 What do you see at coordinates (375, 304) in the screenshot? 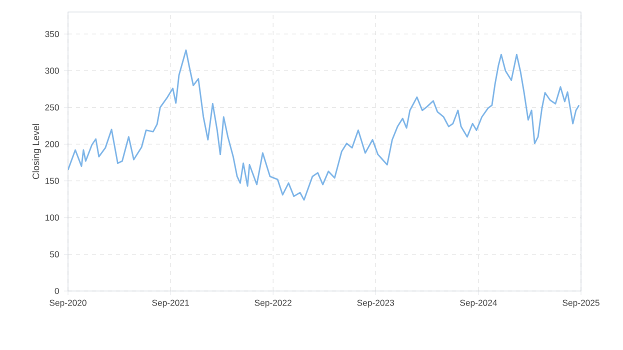
I see `x-tick-label: Sep-2023` at bounding box center [375, 304].